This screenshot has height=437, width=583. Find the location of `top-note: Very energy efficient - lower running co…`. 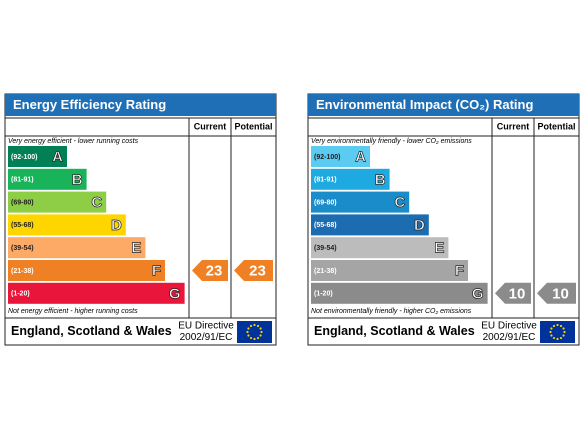

top-note: Very energy efficient - lower running co… is located at coordinates (73, 141).